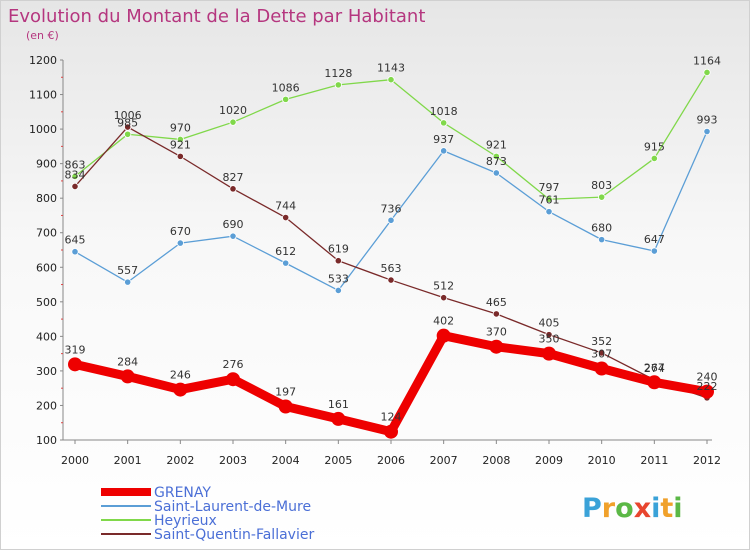 The image size is (750, 550). Describe the element at coordinates (127, 361) in the screenshot. I see `data-label: 284` at that location.